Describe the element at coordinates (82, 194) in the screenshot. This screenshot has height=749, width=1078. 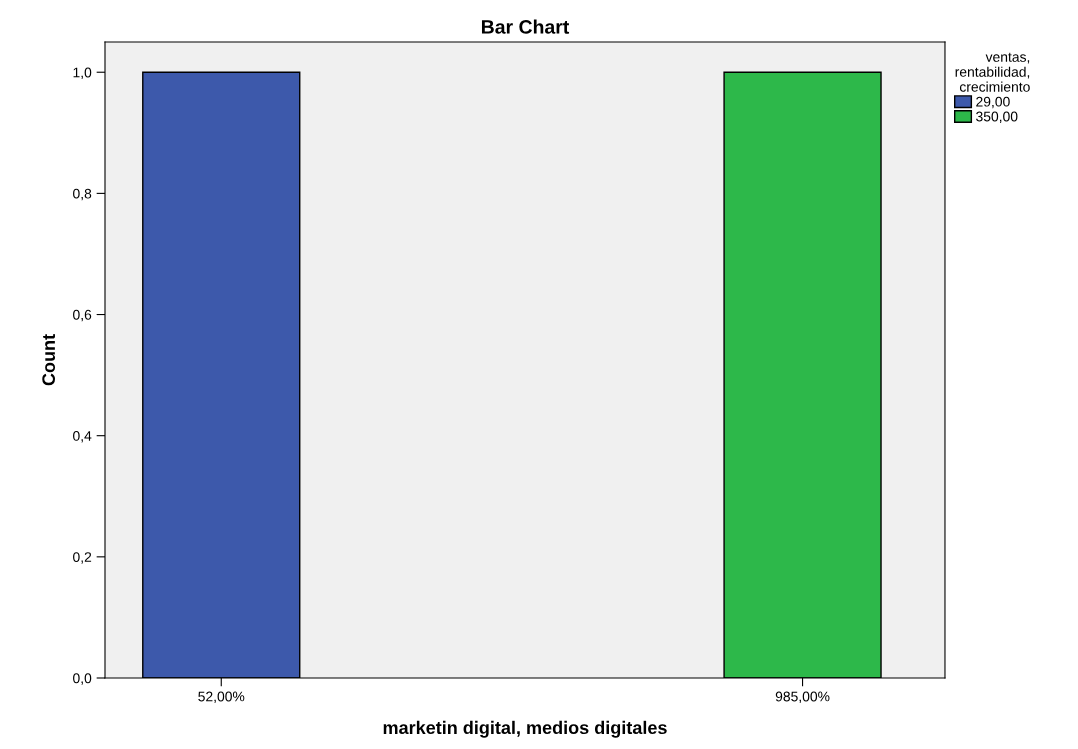
I see `y-tick-label: 0,8` at that location.